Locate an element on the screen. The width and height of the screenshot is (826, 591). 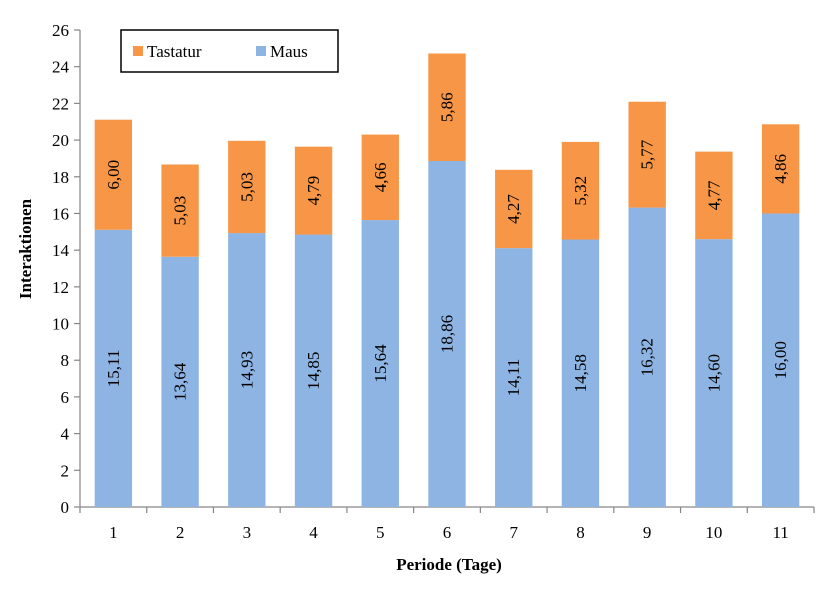
data-label-maus: 14,60 is located at coordinates (713, 373).